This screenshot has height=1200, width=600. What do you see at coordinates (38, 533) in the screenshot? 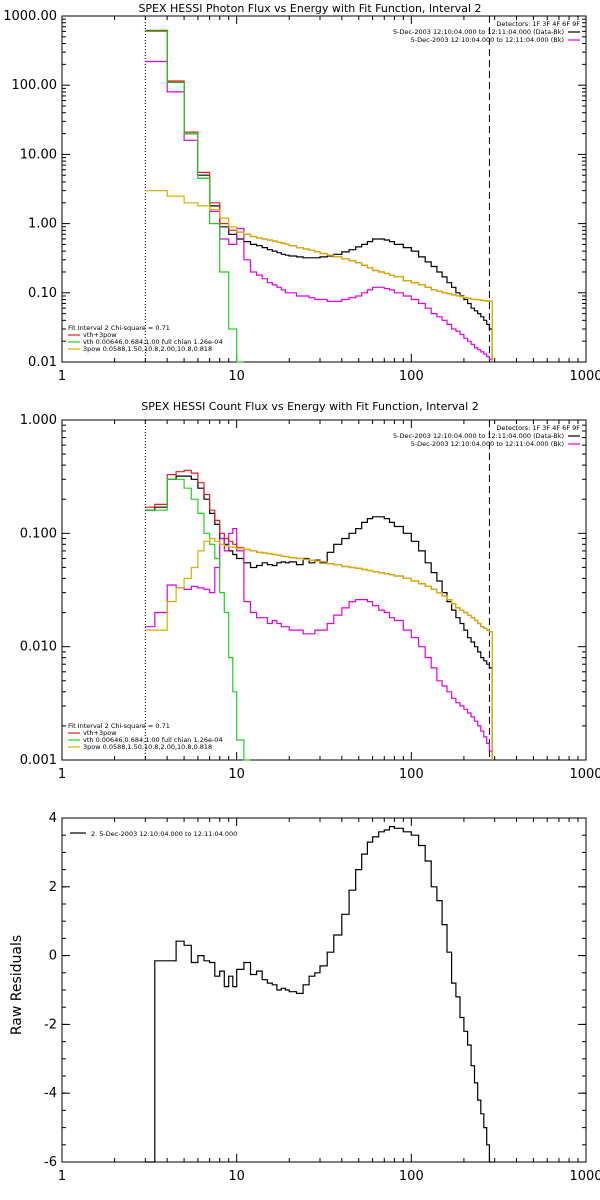
I see `y-tick-label: 0.100` at bounding box center [38, 533].